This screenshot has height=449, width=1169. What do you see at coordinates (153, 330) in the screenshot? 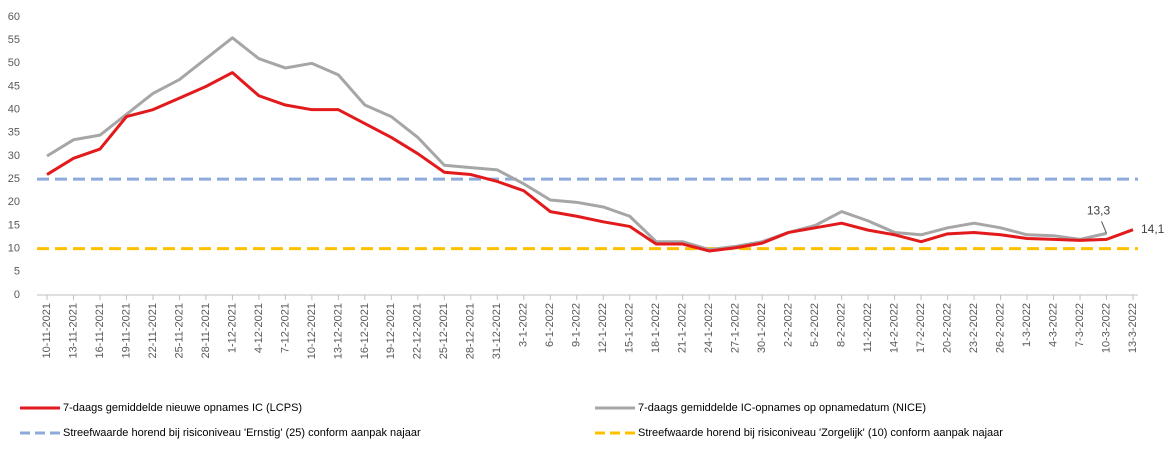
I see `x-tick-label: 22-11-2021` at bounding box center [153, 330].